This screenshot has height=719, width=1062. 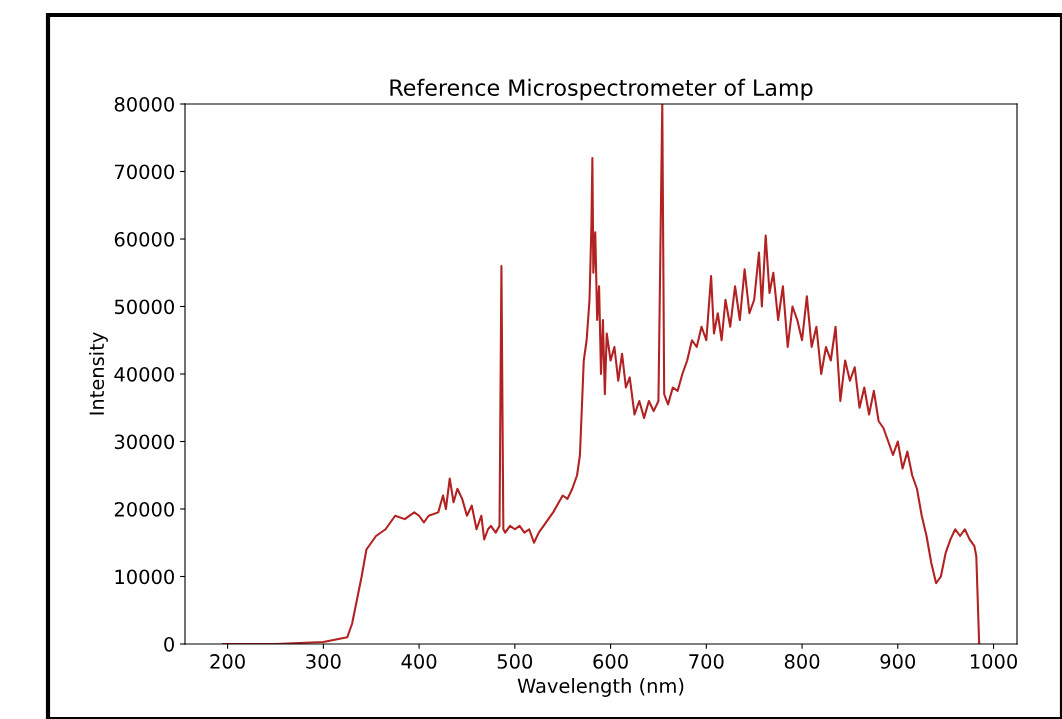 What do you see at coordinates (144, 509) in the screenshot?
I see `y-tick-label: 20000` at bounding box center [144, 509].